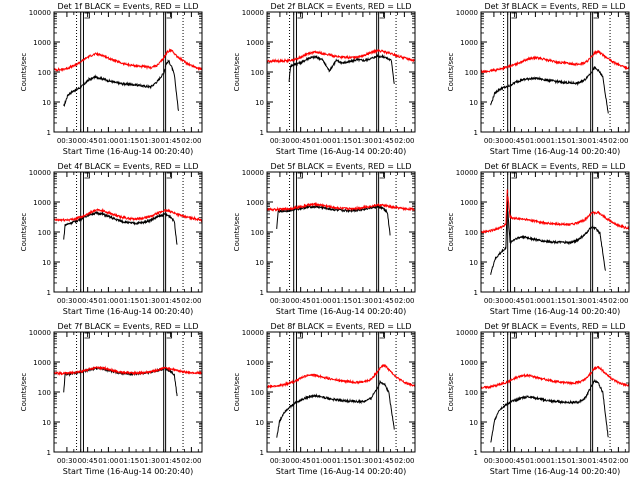 Image resolution: width=640 pixels, height=480 pixels. I want to click on panel-title: Det 4f BLACK = Events, RED = LLD, so click(127, 166).